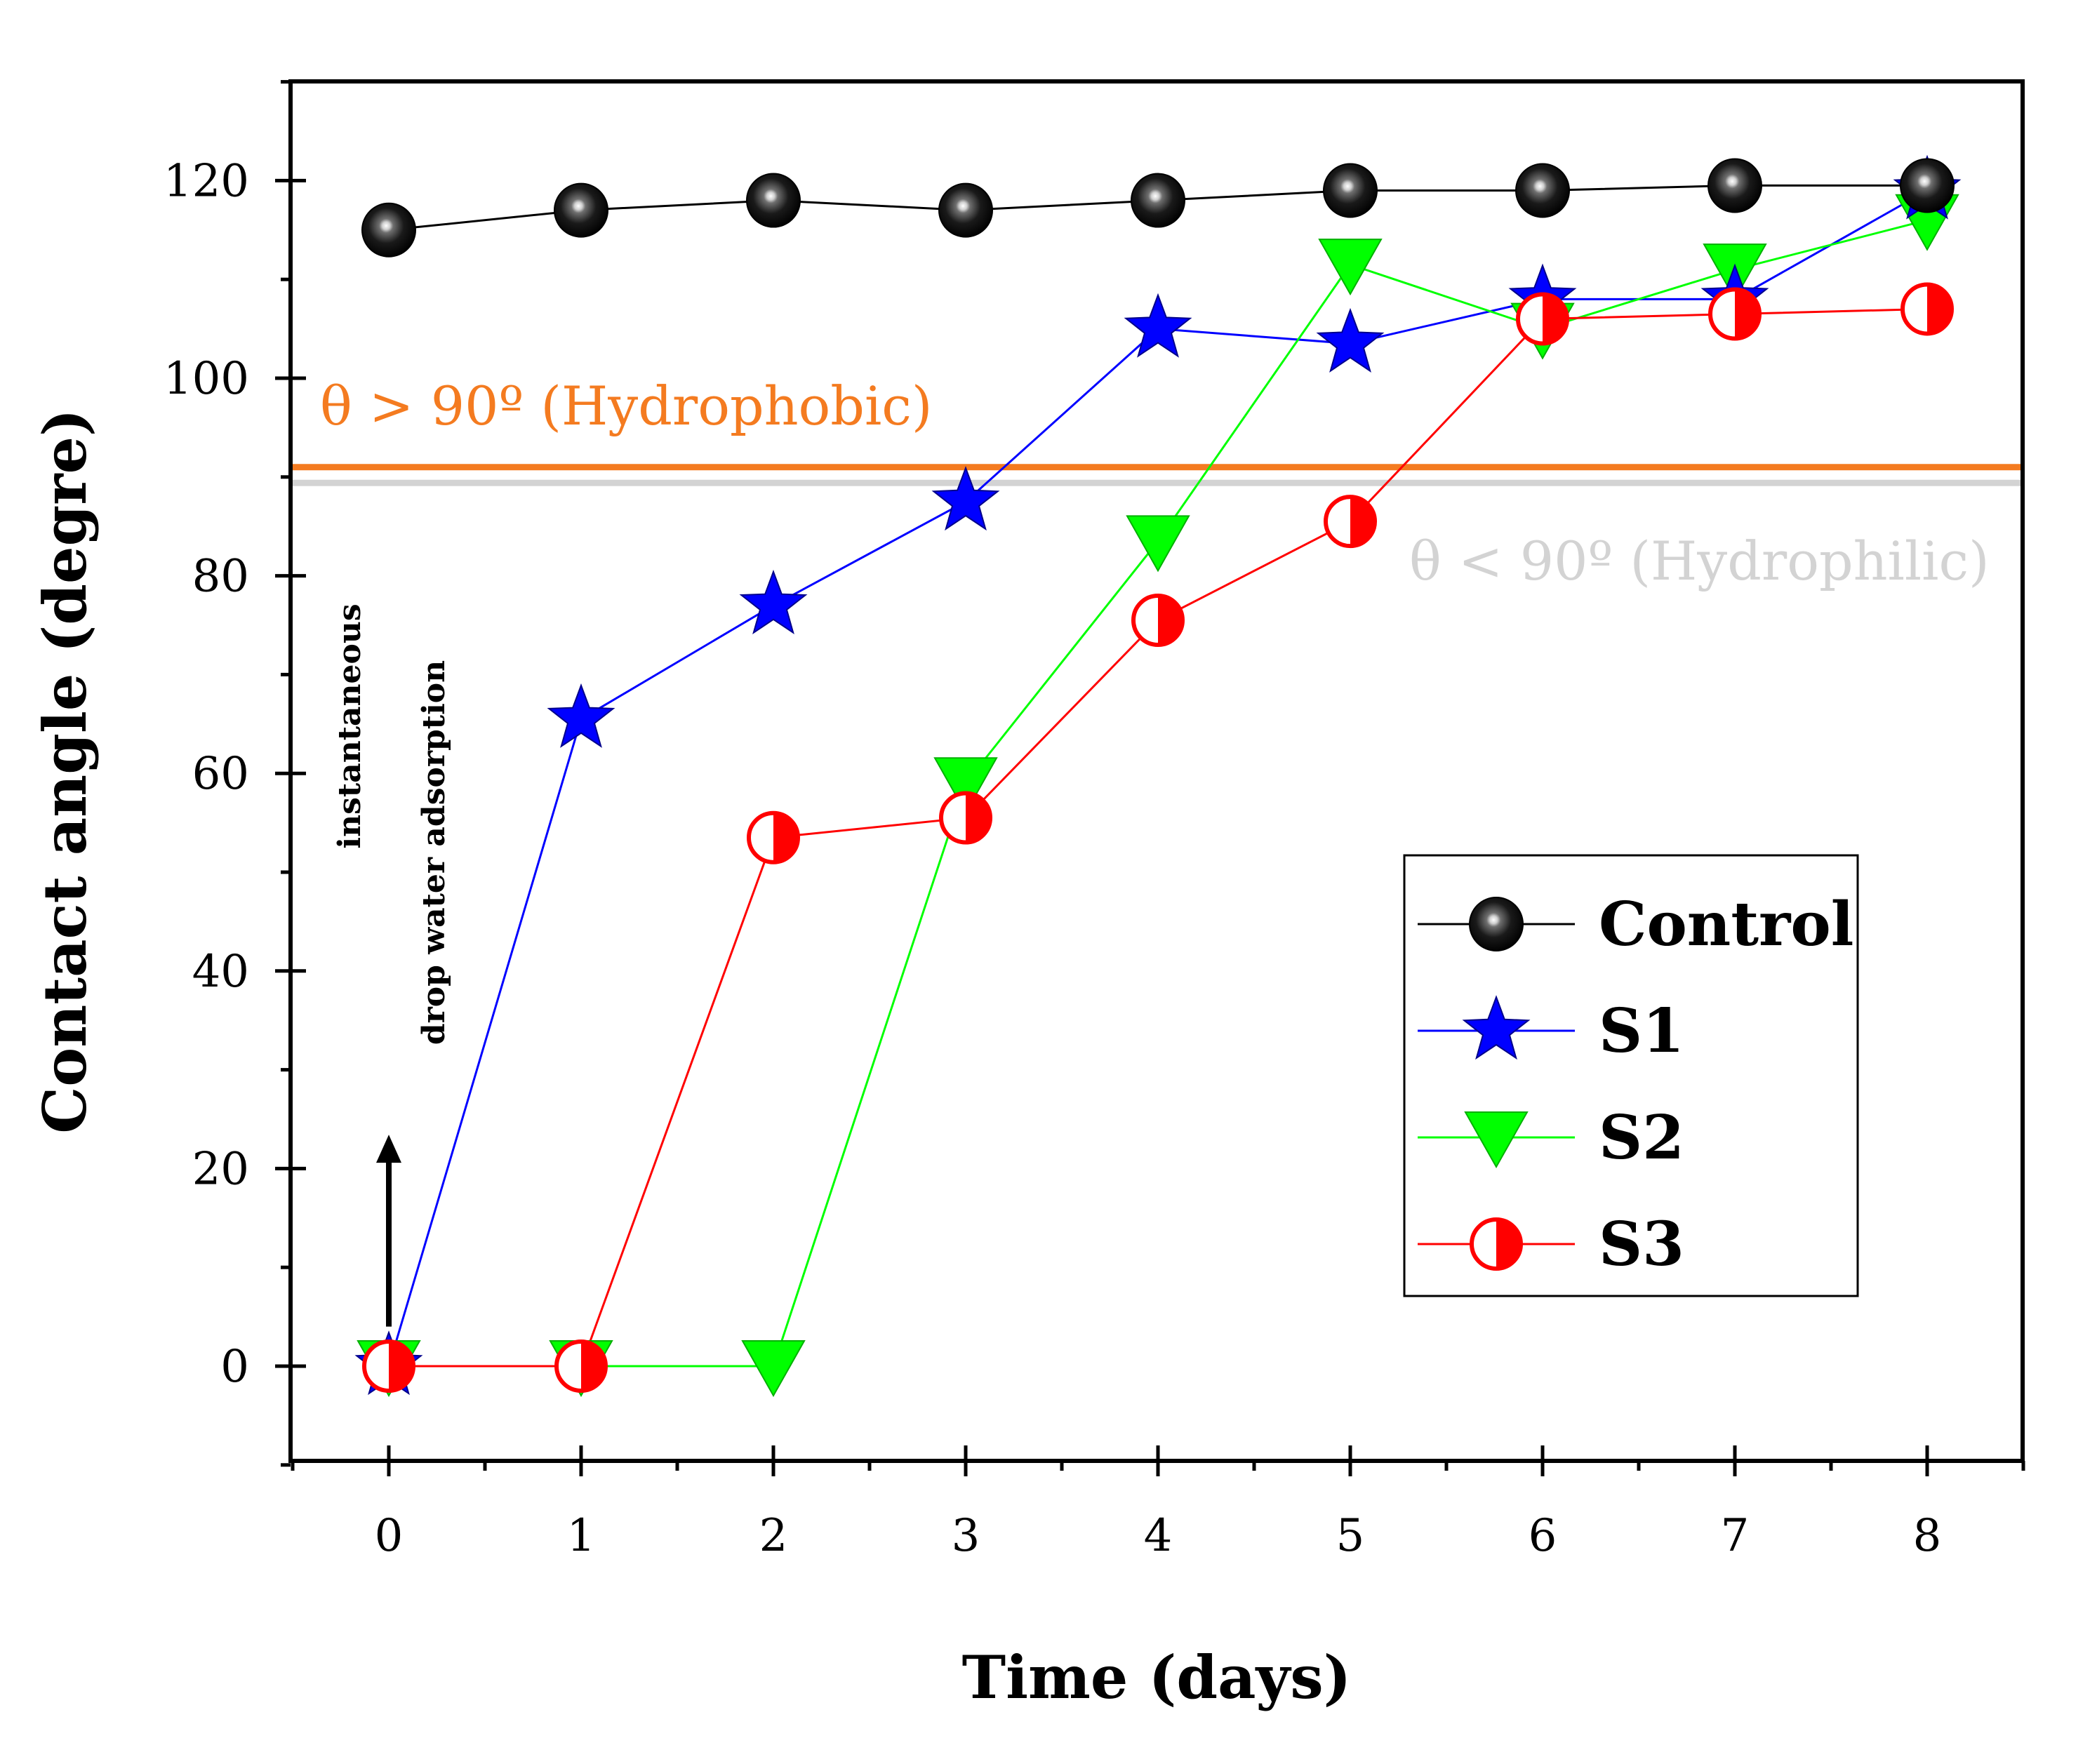 This screenshot has width=2097, height=1764. Describe the element at coordinates (65, 770) in the screenshot. I see `y-axis-title: Contact angle (degre)` at that location.